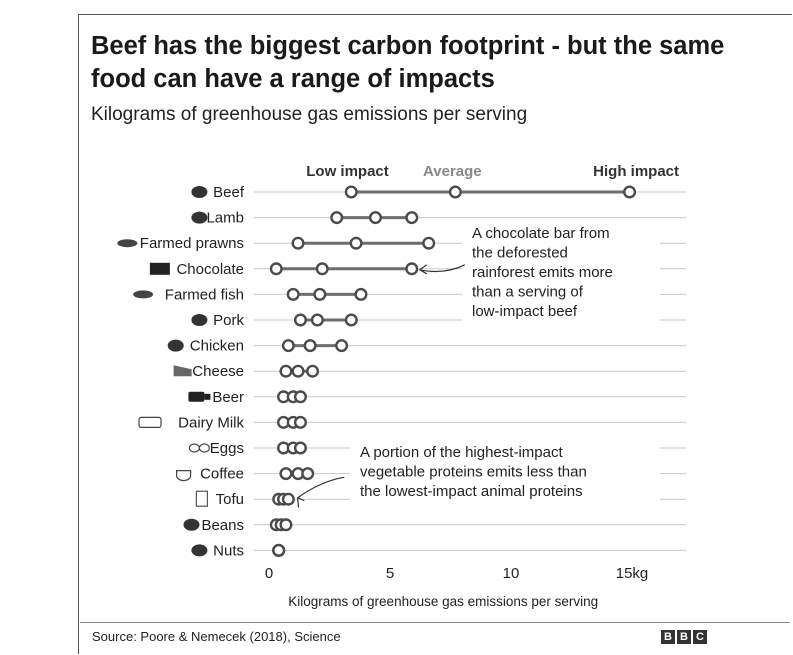  I want to click on category-label: Chicken, so click(217, 346).